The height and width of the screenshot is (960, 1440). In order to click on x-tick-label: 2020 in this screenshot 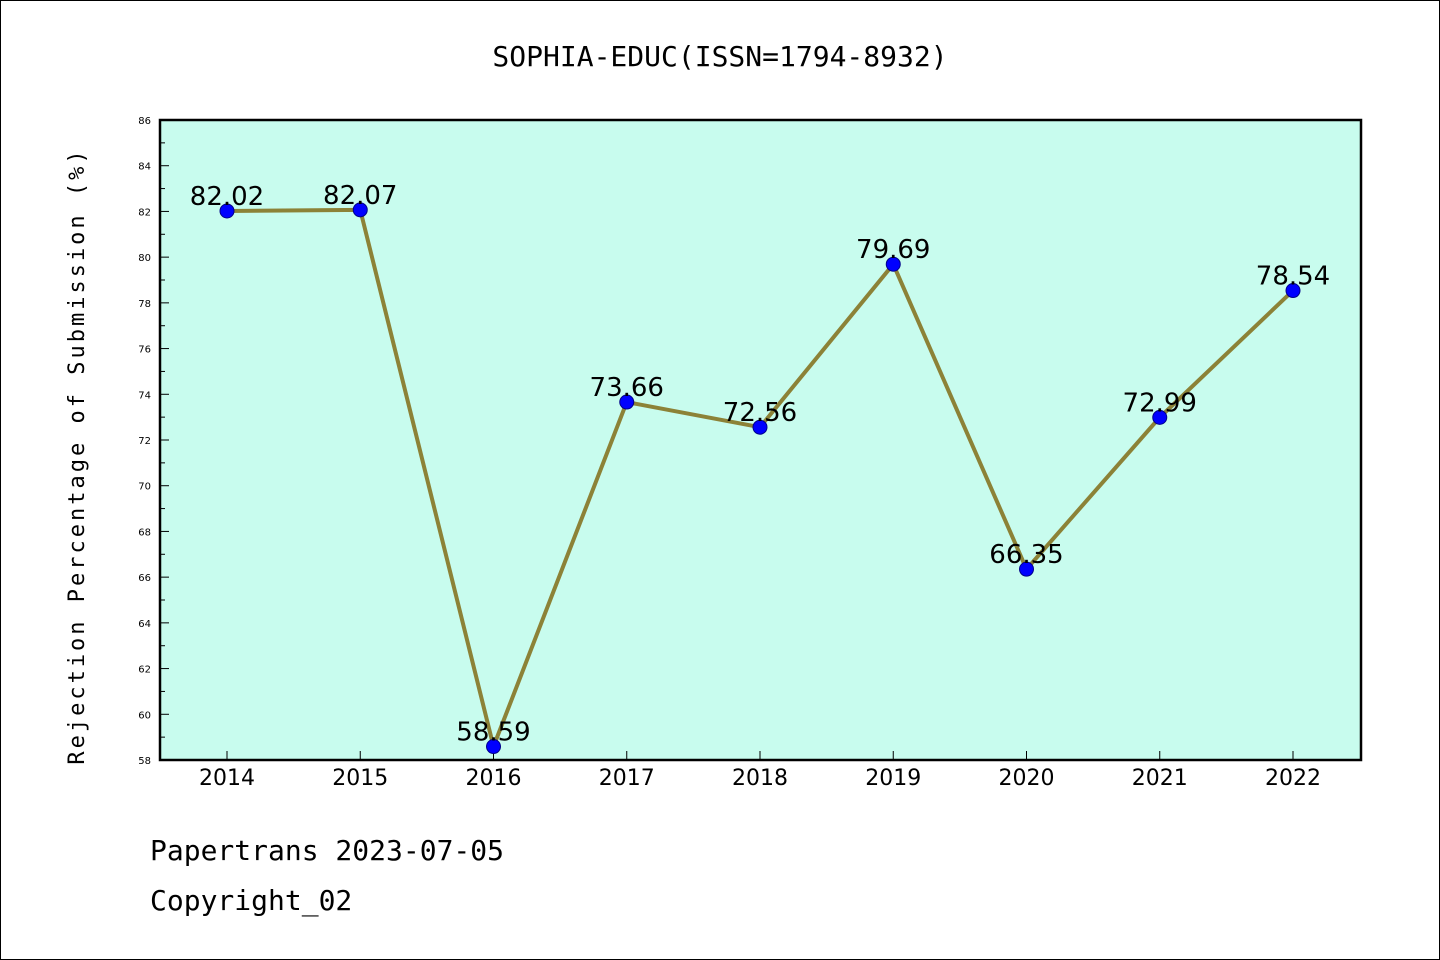, I will do `click(1027, 778)`.